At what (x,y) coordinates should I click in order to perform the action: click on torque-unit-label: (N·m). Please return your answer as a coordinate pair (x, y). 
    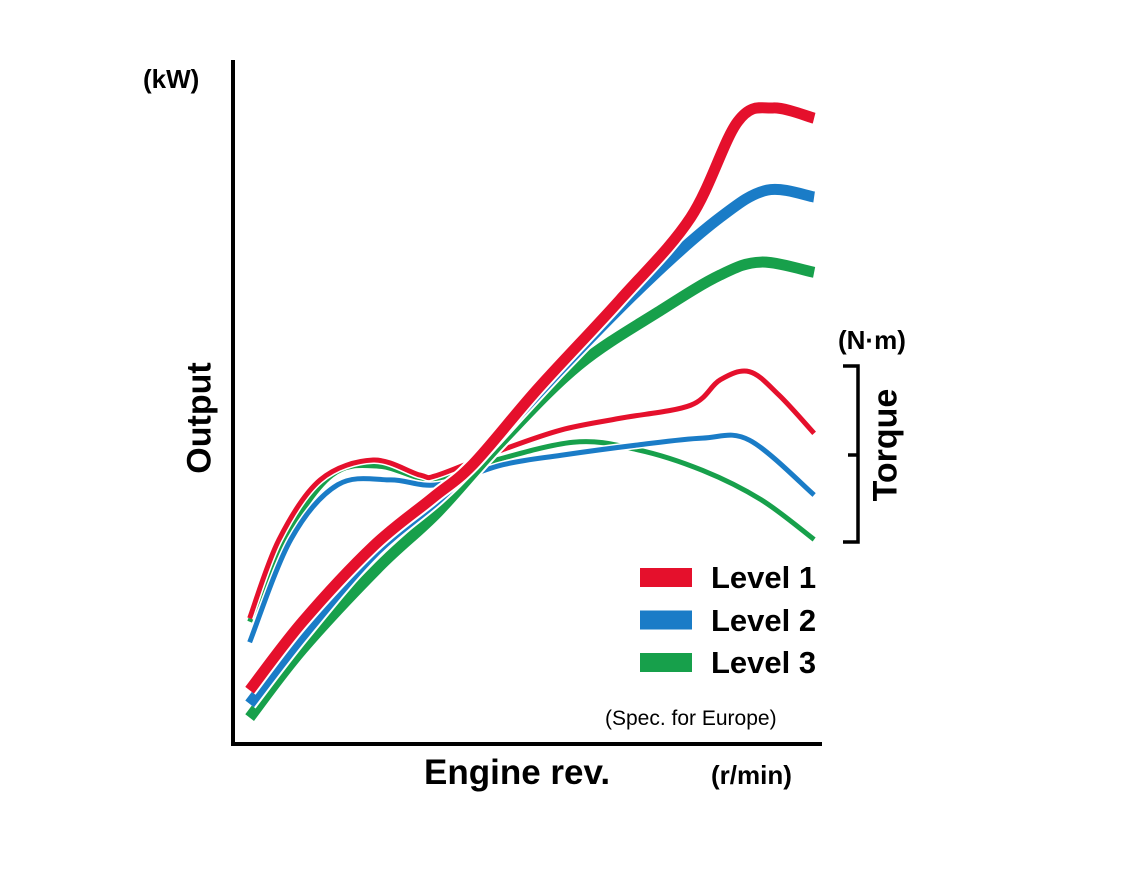
    Looking at the image, I should click on (872, 340).